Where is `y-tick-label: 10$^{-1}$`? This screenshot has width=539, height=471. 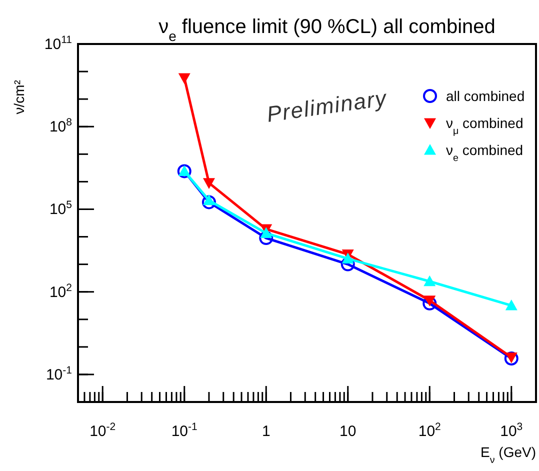
y-tick-label: 10$^{-1}$ is located at coordinates (59, 374).